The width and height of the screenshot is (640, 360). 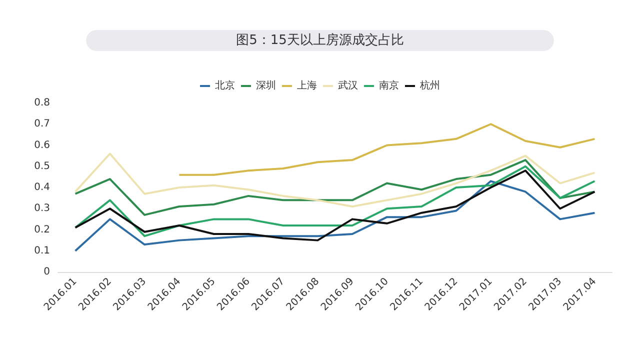 What do you see at coordinates (42, 230) in the screenshot?
I see `y-tick-label: 0.2` at bounding box center [42, 230].